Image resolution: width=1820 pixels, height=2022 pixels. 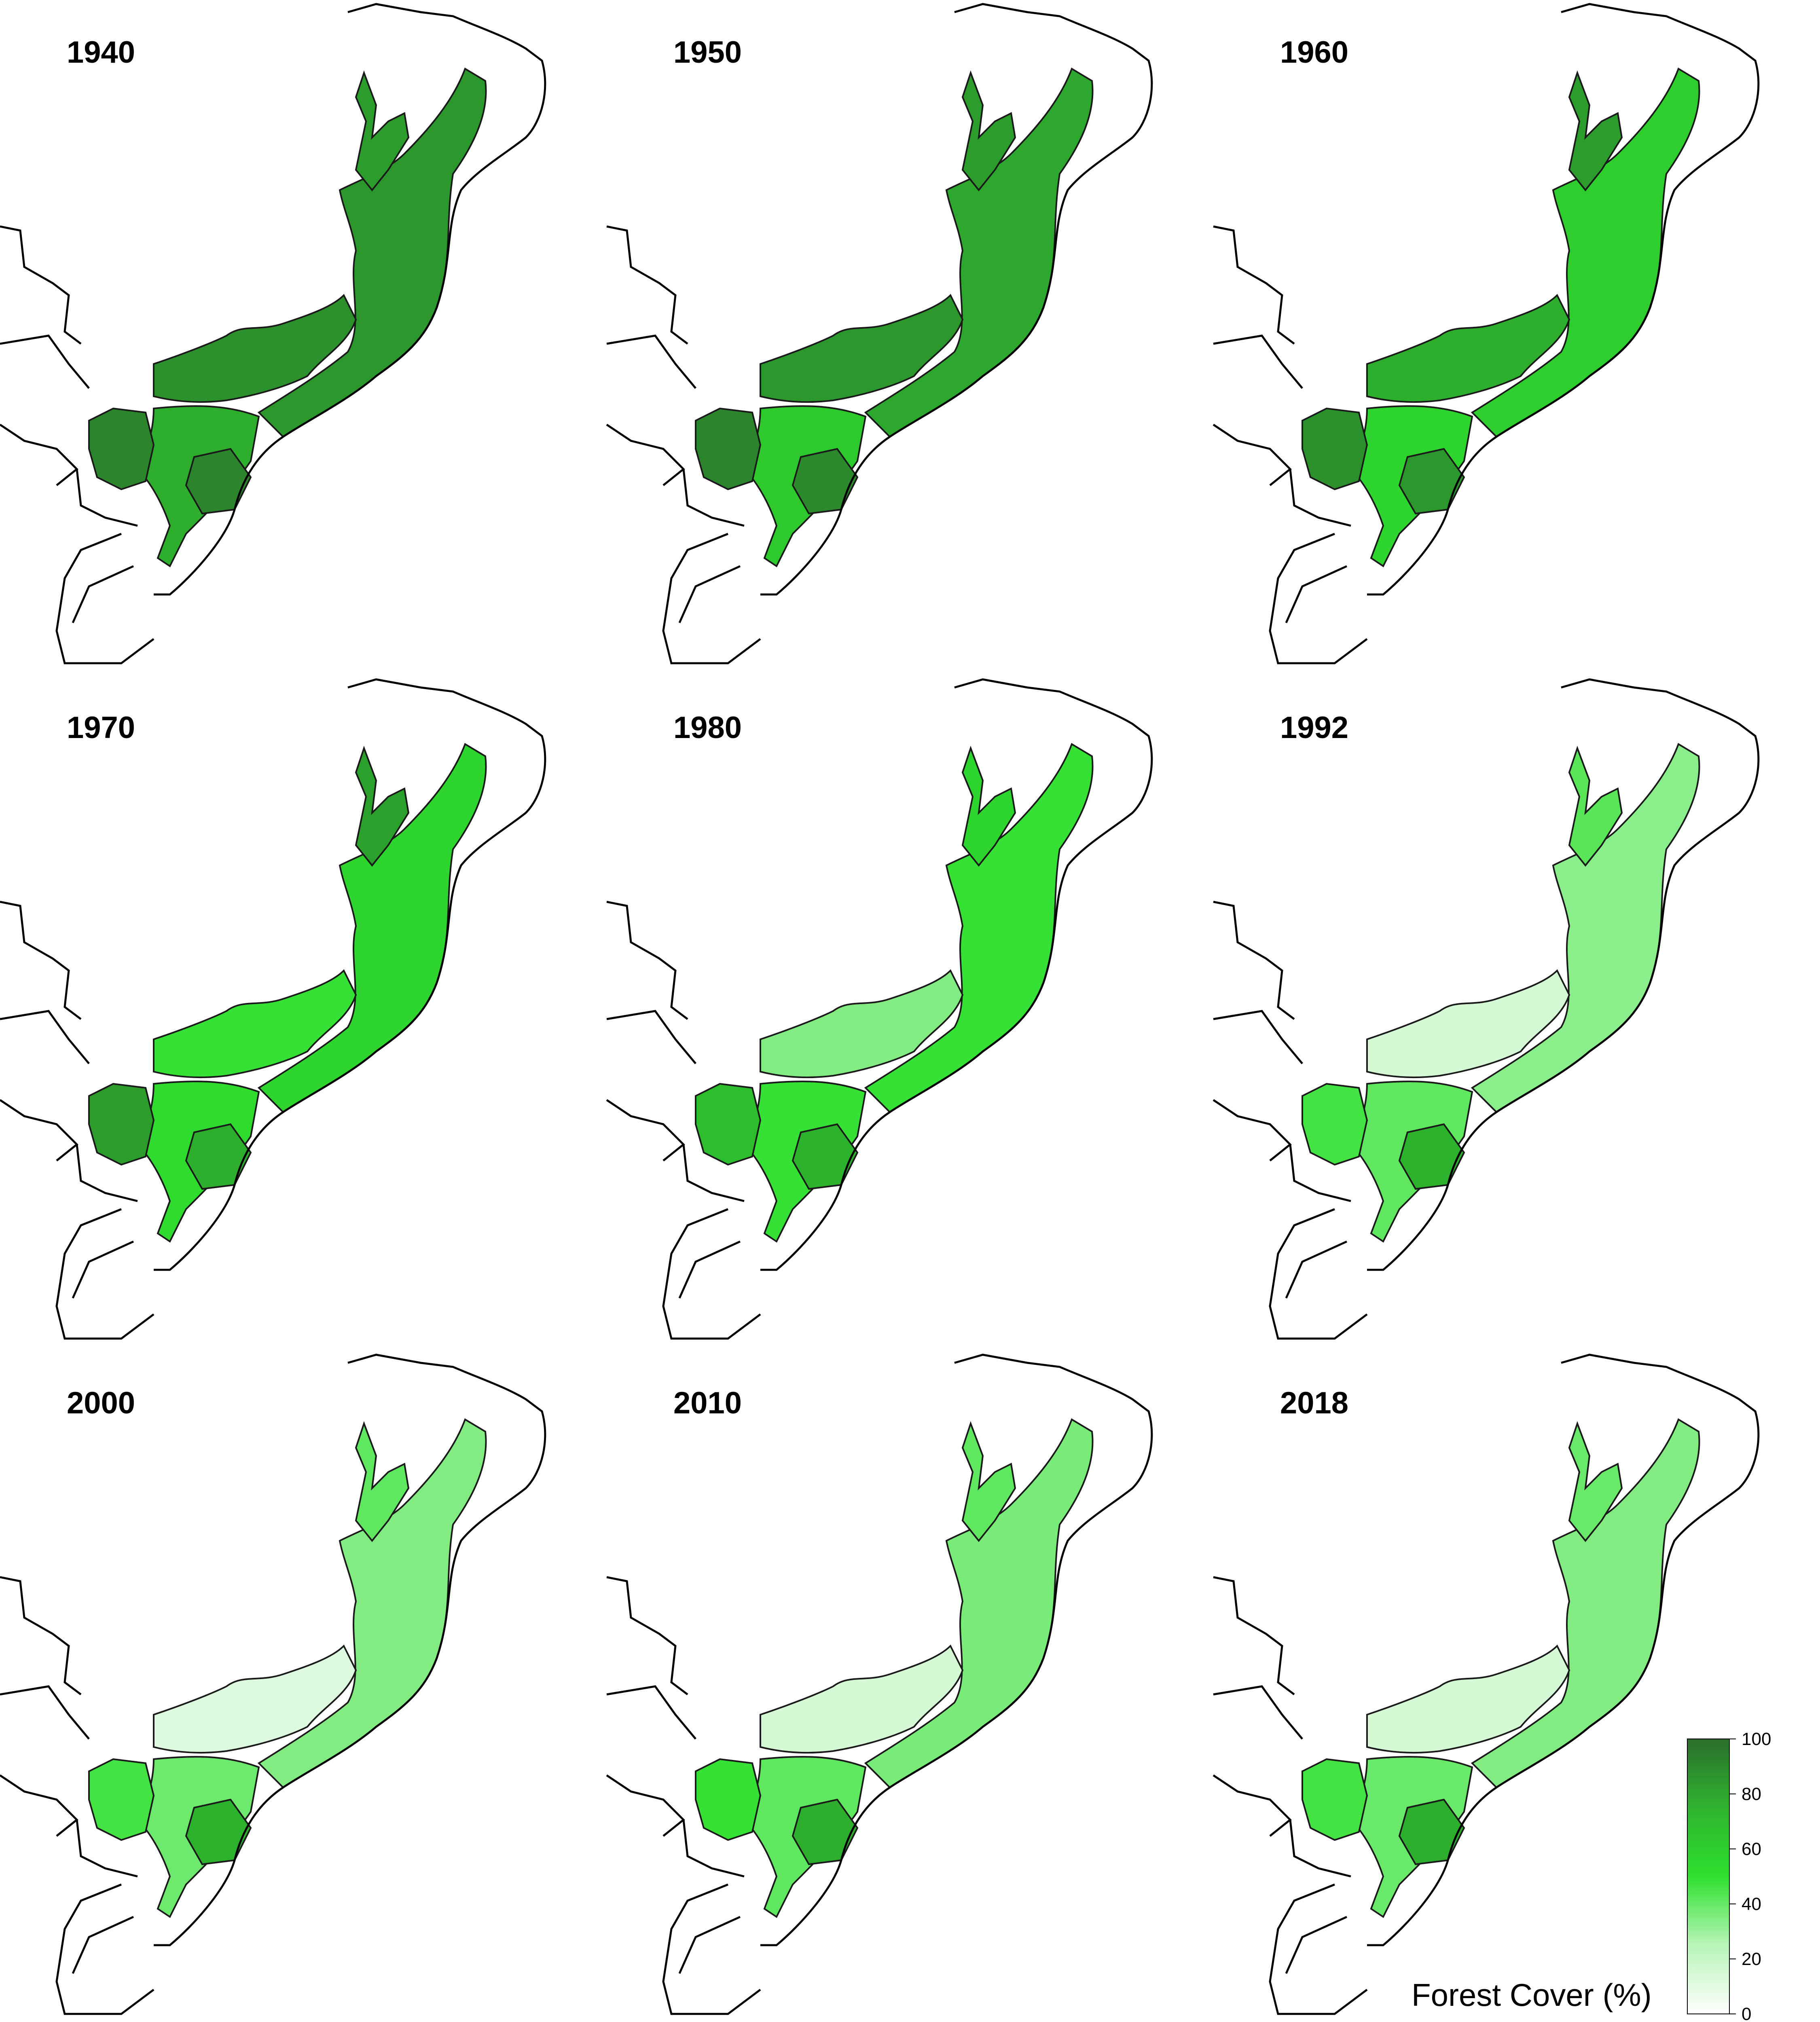 I want to click on year-label: 2010, so click(x=707, y=1403).